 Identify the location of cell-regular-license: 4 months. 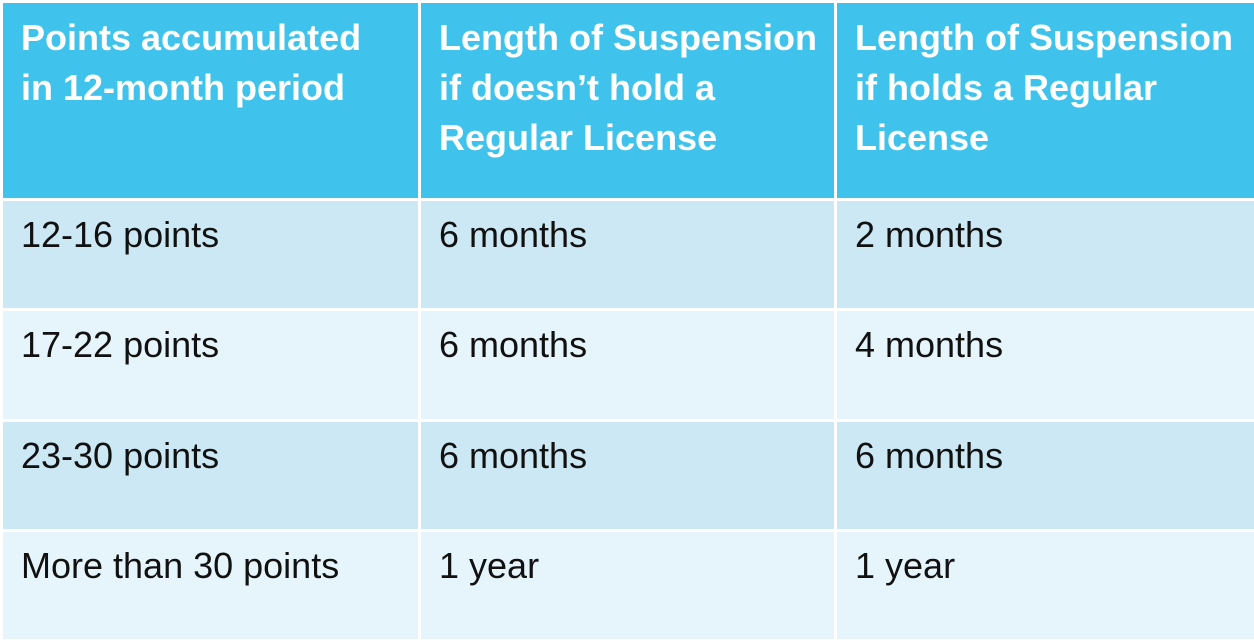
(1044, 365).